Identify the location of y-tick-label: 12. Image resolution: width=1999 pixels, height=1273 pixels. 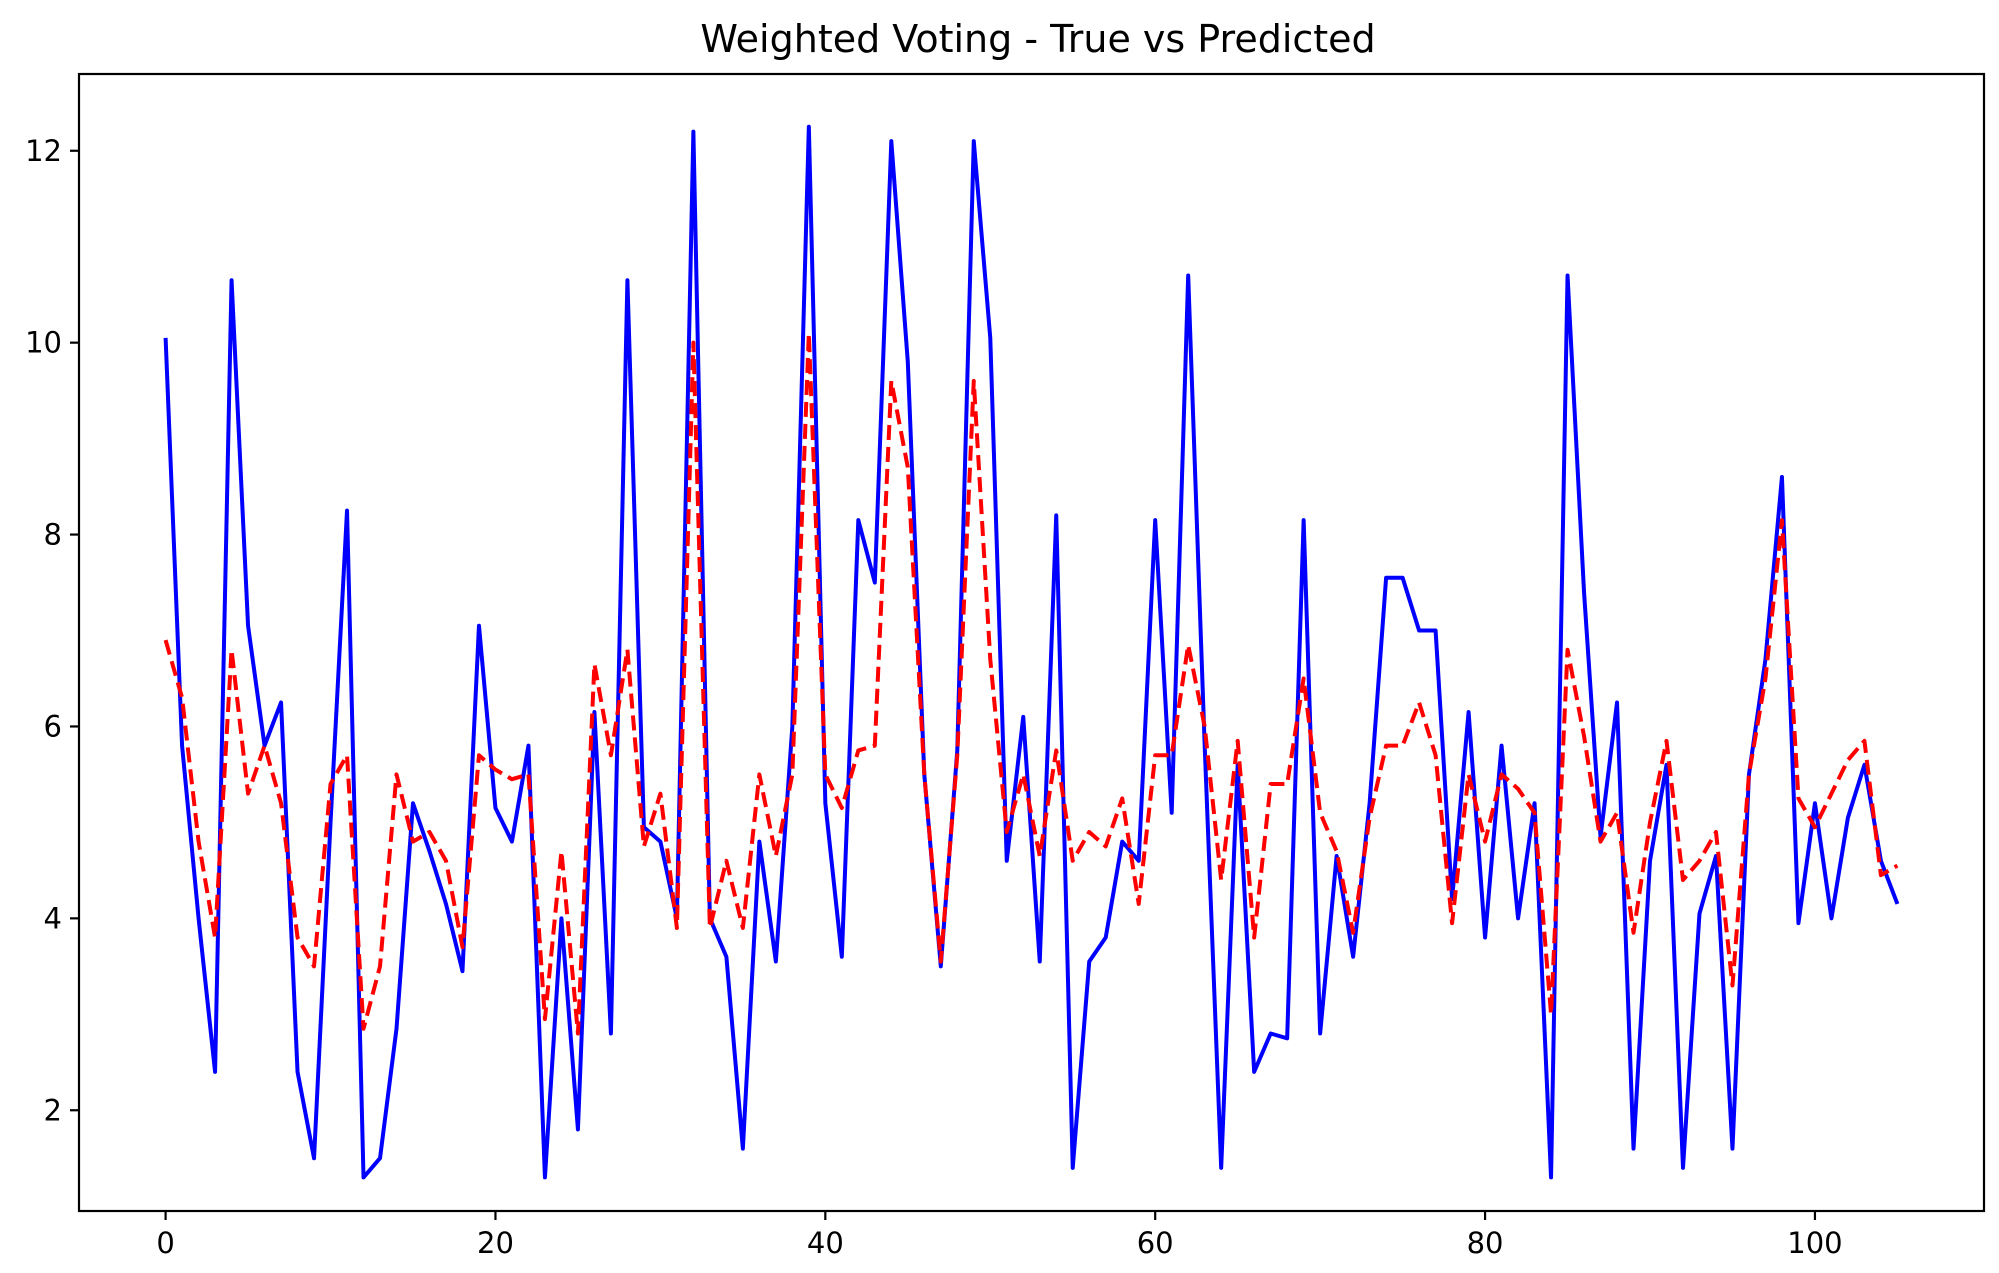
(43, 151).